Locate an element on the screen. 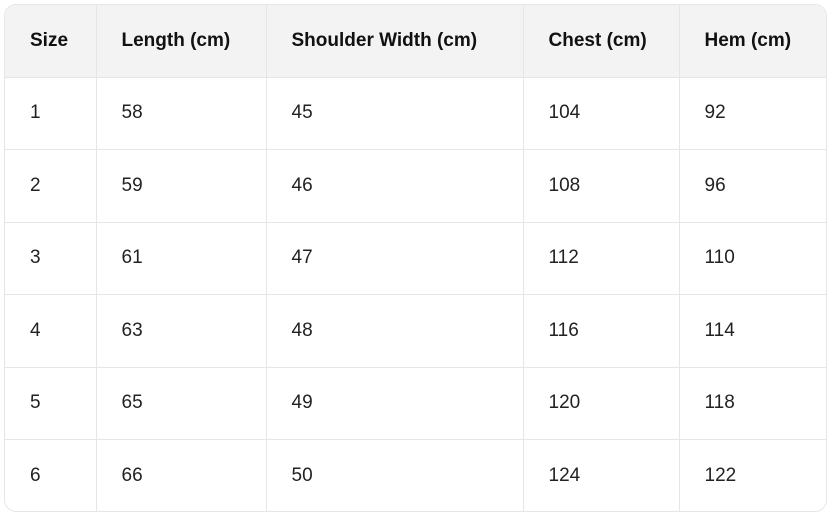  table-cell: 96 is located at coordinates (752, 186).